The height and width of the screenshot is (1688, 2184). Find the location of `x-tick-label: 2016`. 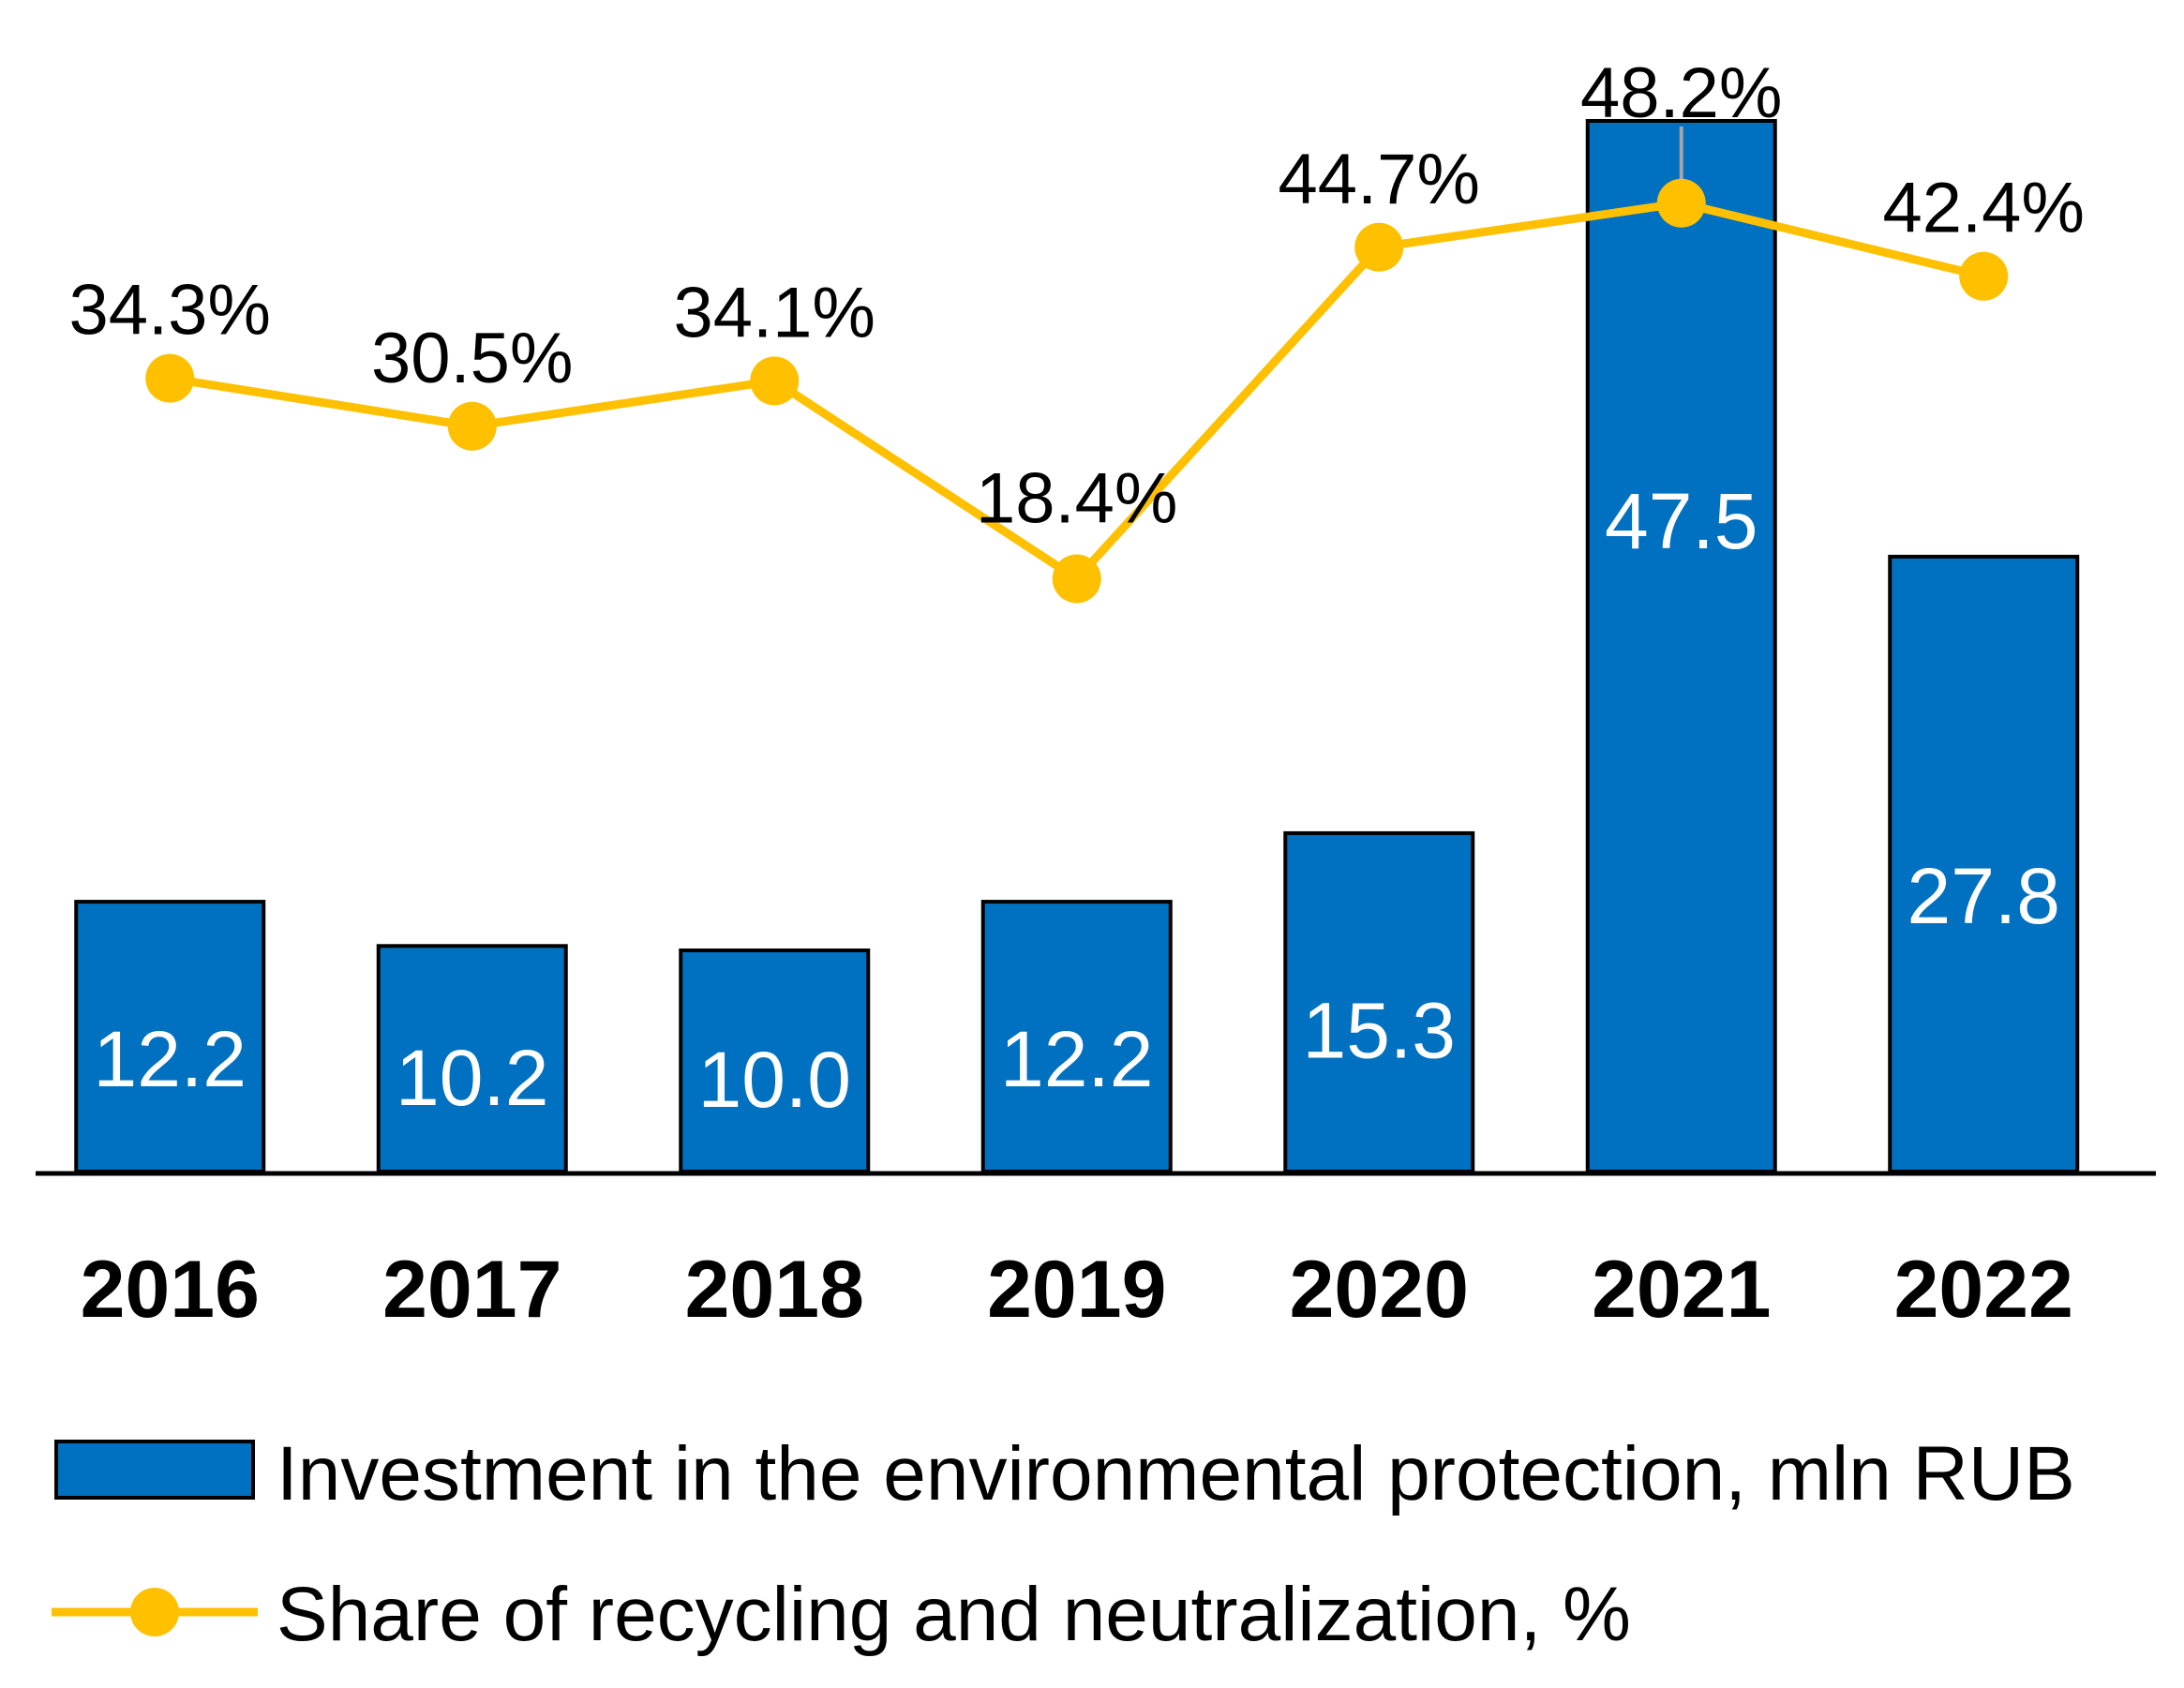

x-tick-label: 2016 is located at coordinates (171, 1290).